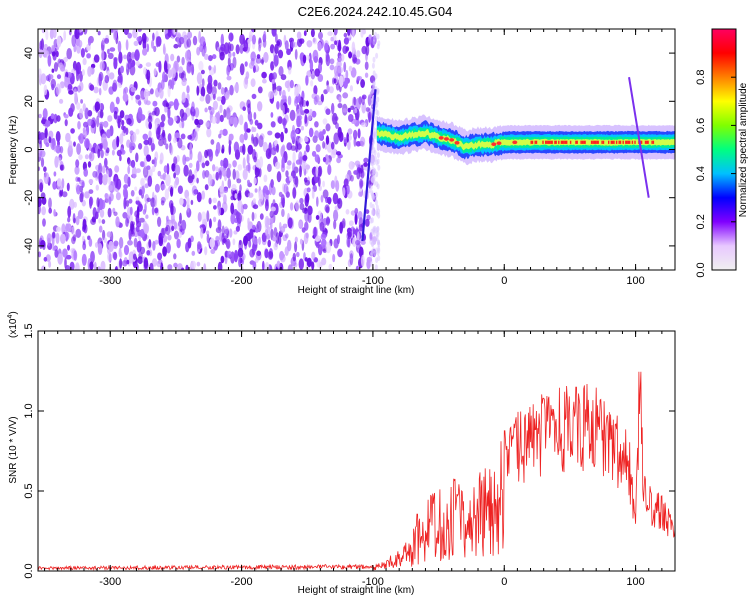 This screenshot has height=600, width=750. What do you see at coordinates (701, 269) in the screenshot?
I see `colorbar-tick-label: 0.0` at bounding box center [701, 269].